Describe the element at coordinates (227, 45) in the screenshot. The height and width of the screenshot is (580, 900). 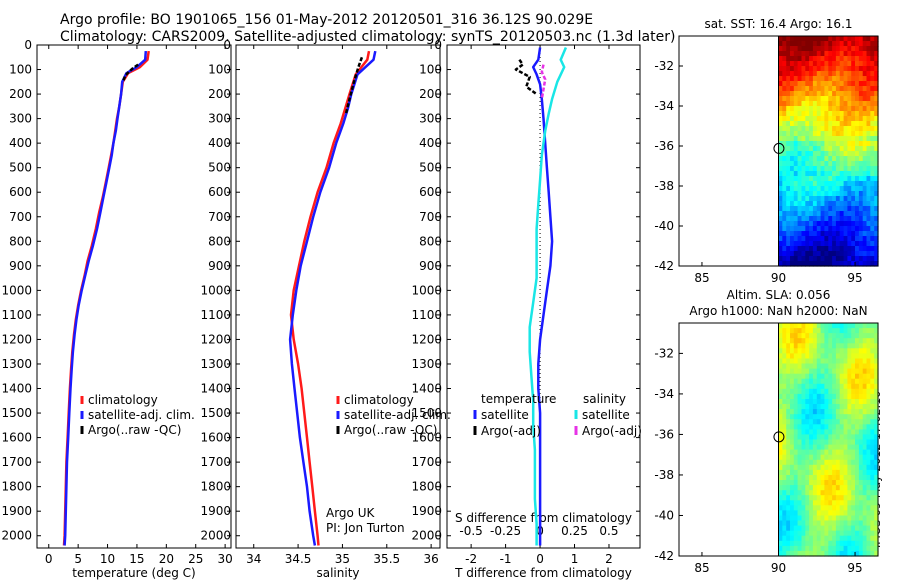
I see `salinity-ytick-label: 0` at that location.